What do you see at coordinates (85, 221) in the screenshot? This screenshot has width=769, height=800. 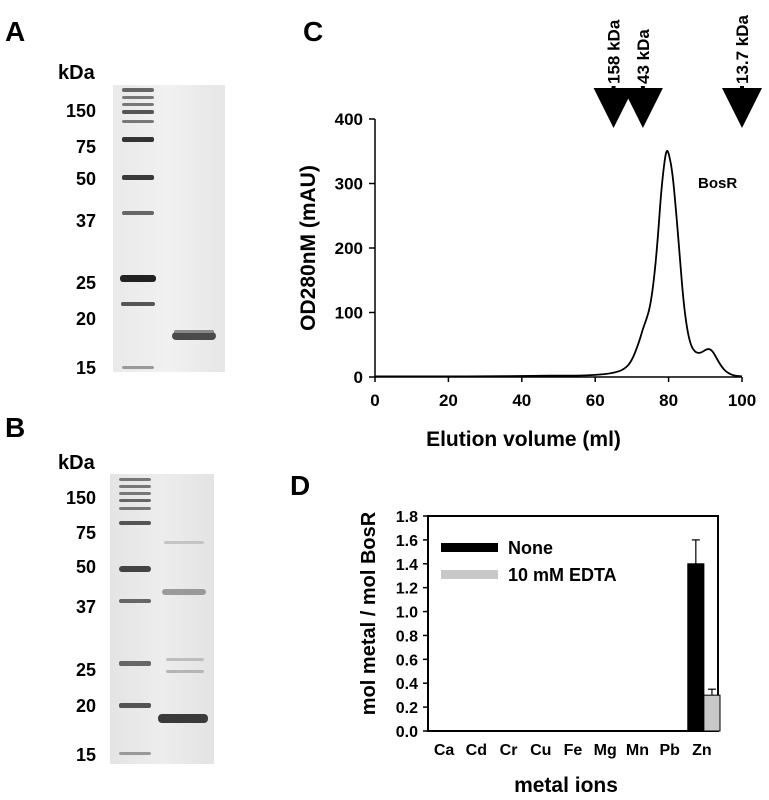 I see `gel-a-marker-label: 37` at bounding box center [85, 221].